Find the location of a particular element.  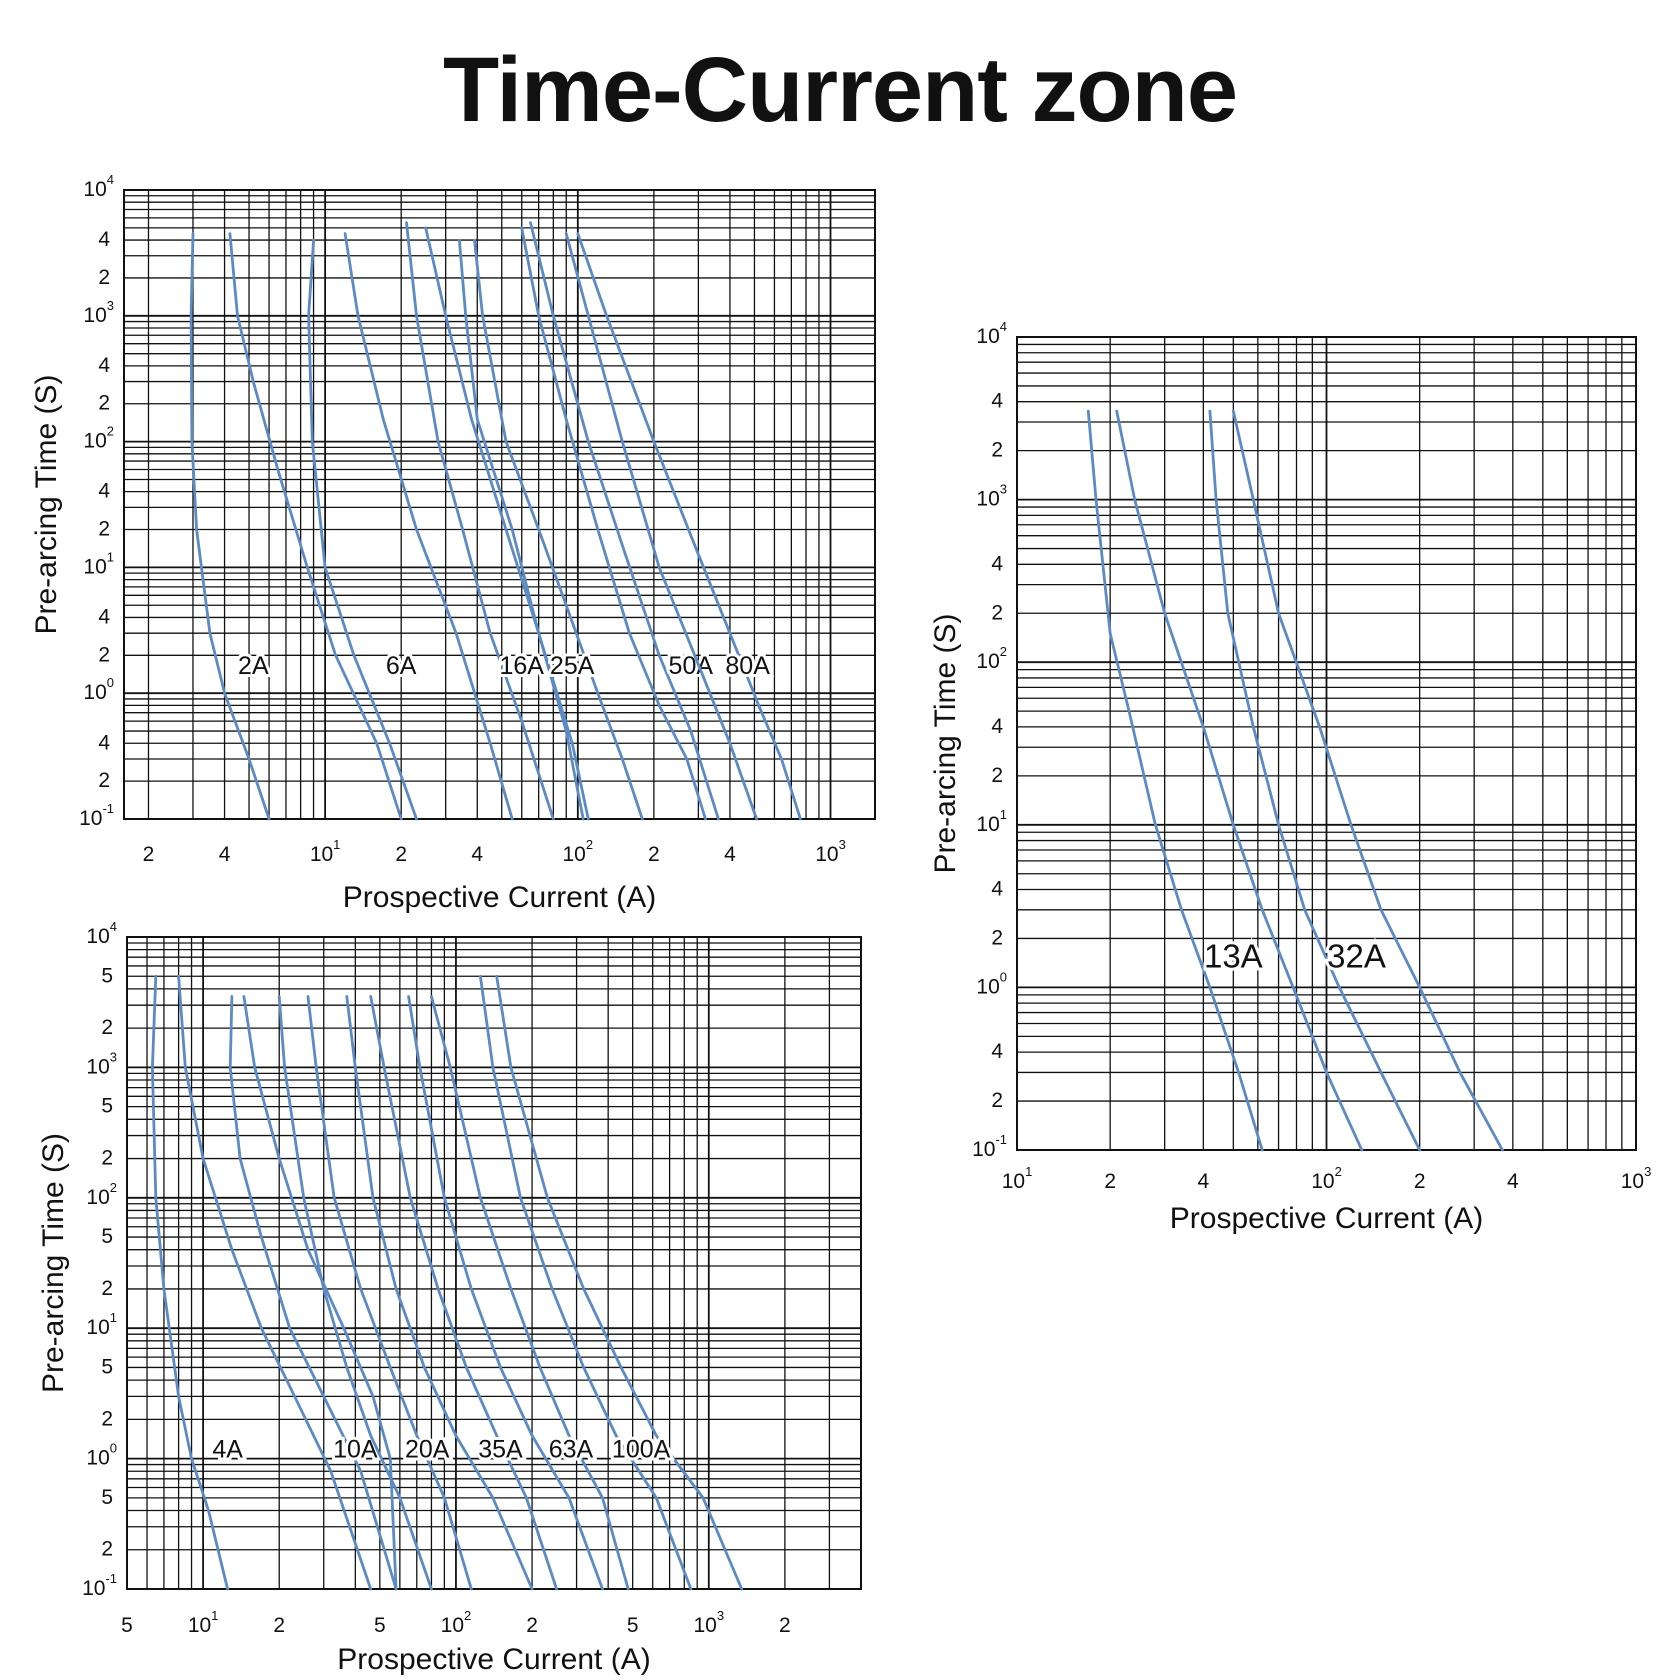

series-line-2A-min is located at coordinates (230, 526).